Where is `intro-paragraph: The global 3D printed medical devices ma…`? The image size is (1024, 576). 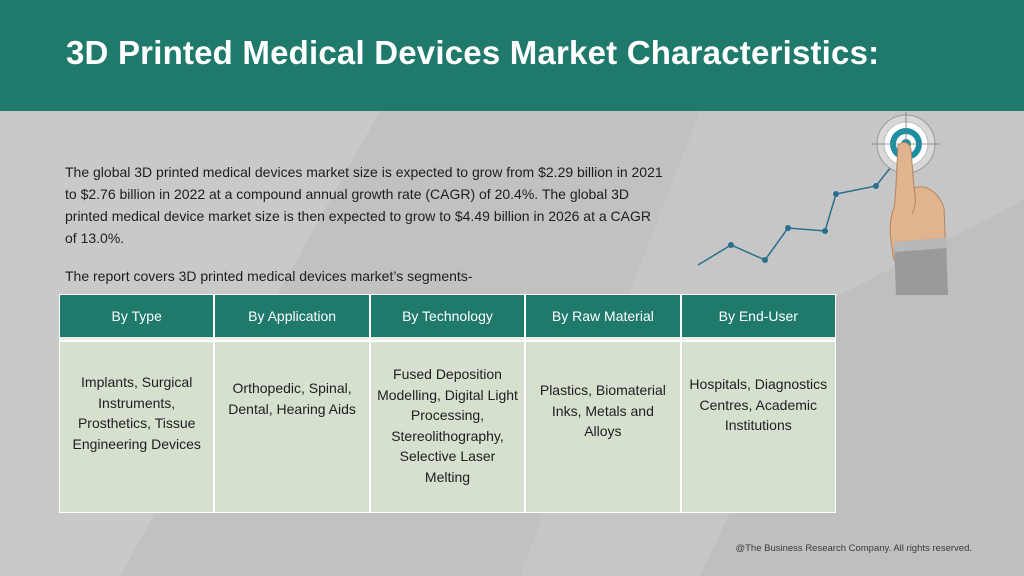 intro-paragraph: The global 3D printed medical devices ma… is located at coordinates (364, 205).